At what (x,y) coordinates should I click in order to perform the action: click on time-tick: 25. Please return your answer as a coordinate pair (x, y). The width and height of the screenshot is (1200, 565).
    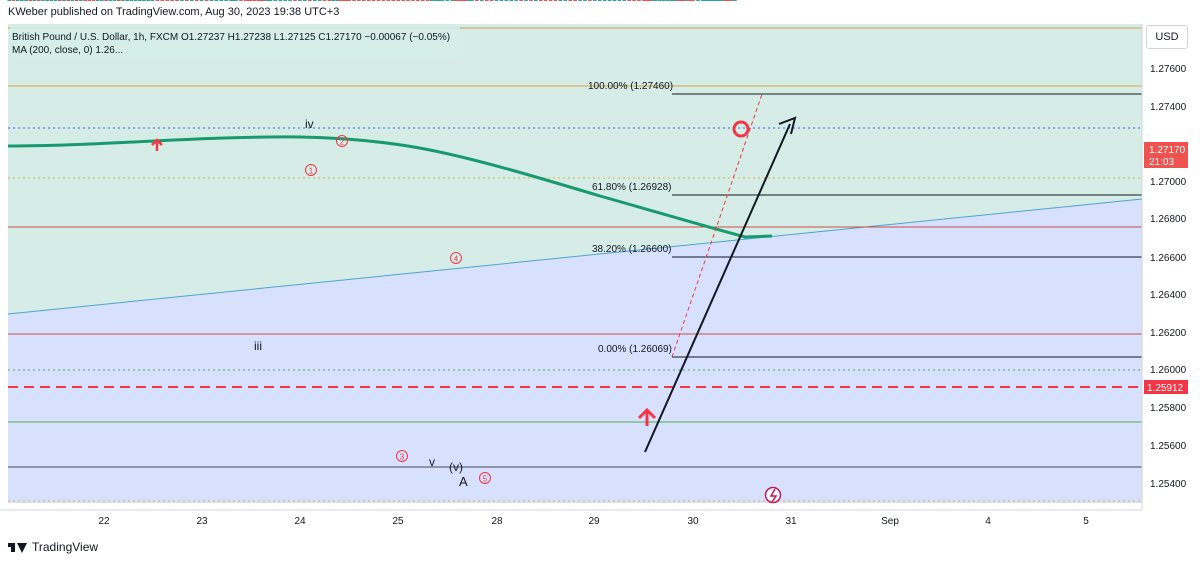
    Looking at the image, I should click on (398, 521).